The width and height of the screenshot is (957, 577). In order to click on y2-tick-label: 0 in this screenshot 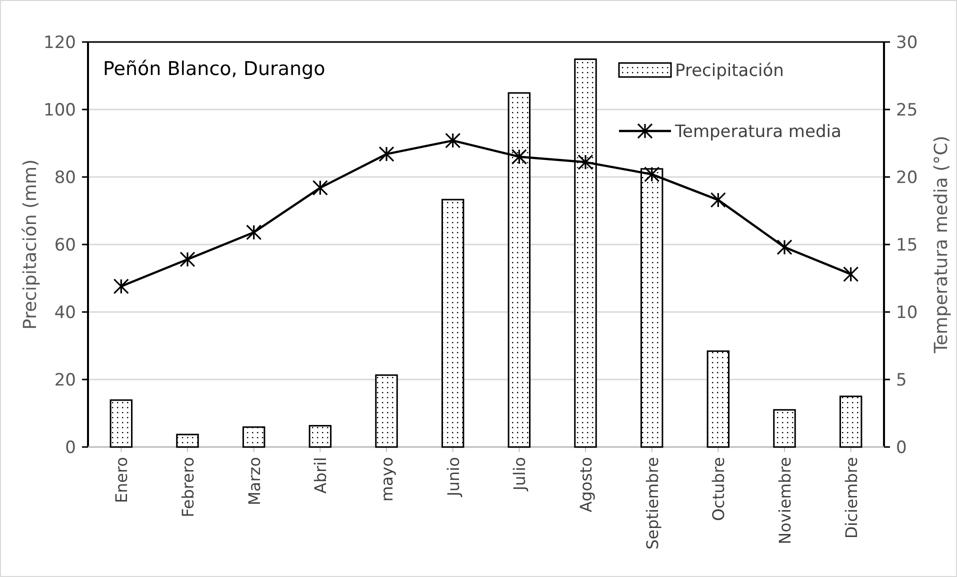, I will do `click(901, 448)`.